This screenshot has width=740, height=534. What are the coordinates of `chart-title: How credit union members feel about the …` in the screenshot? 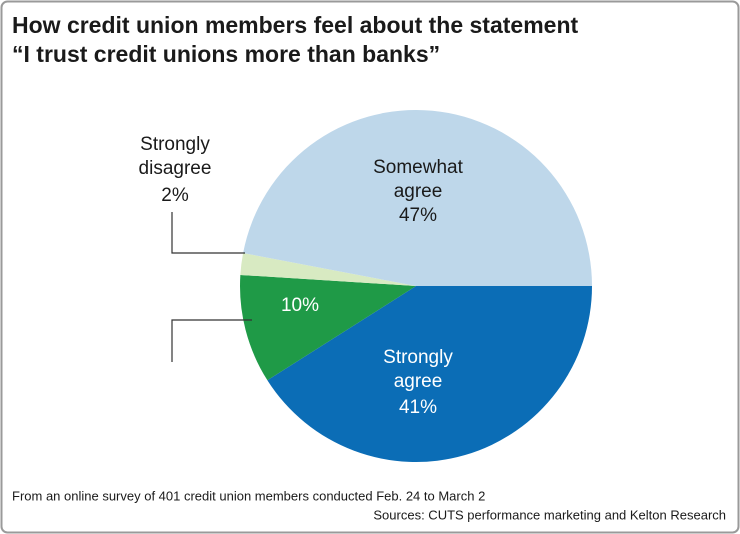 It's located at (295, 25).